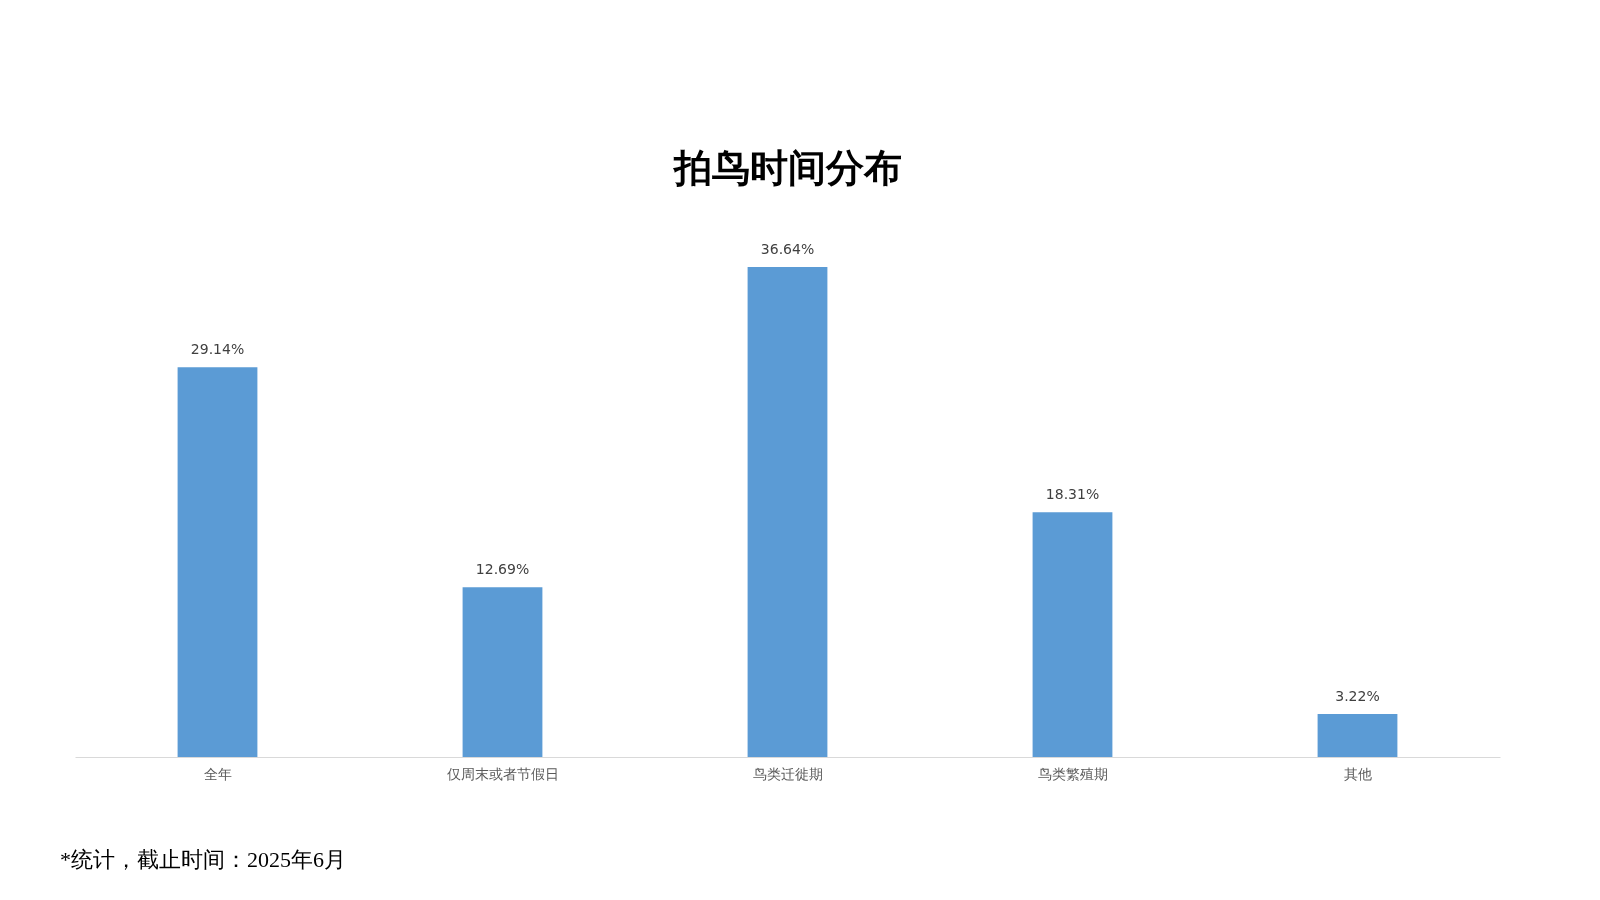  What do you see at coordinates (203, 859) in the screenshot?
I see `text: *统计，截止时间：2025年6月` at bounding box center [203, 859].